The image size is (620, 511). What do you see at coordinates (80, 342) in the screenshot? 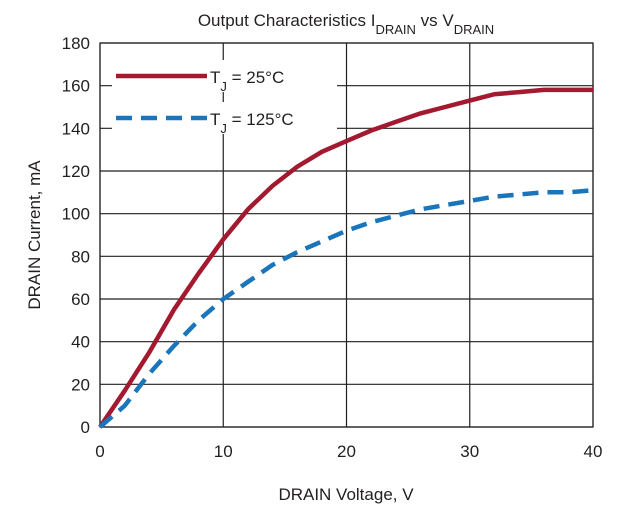
I see `y-tick-label: 40` at bounding box center [80, 342].